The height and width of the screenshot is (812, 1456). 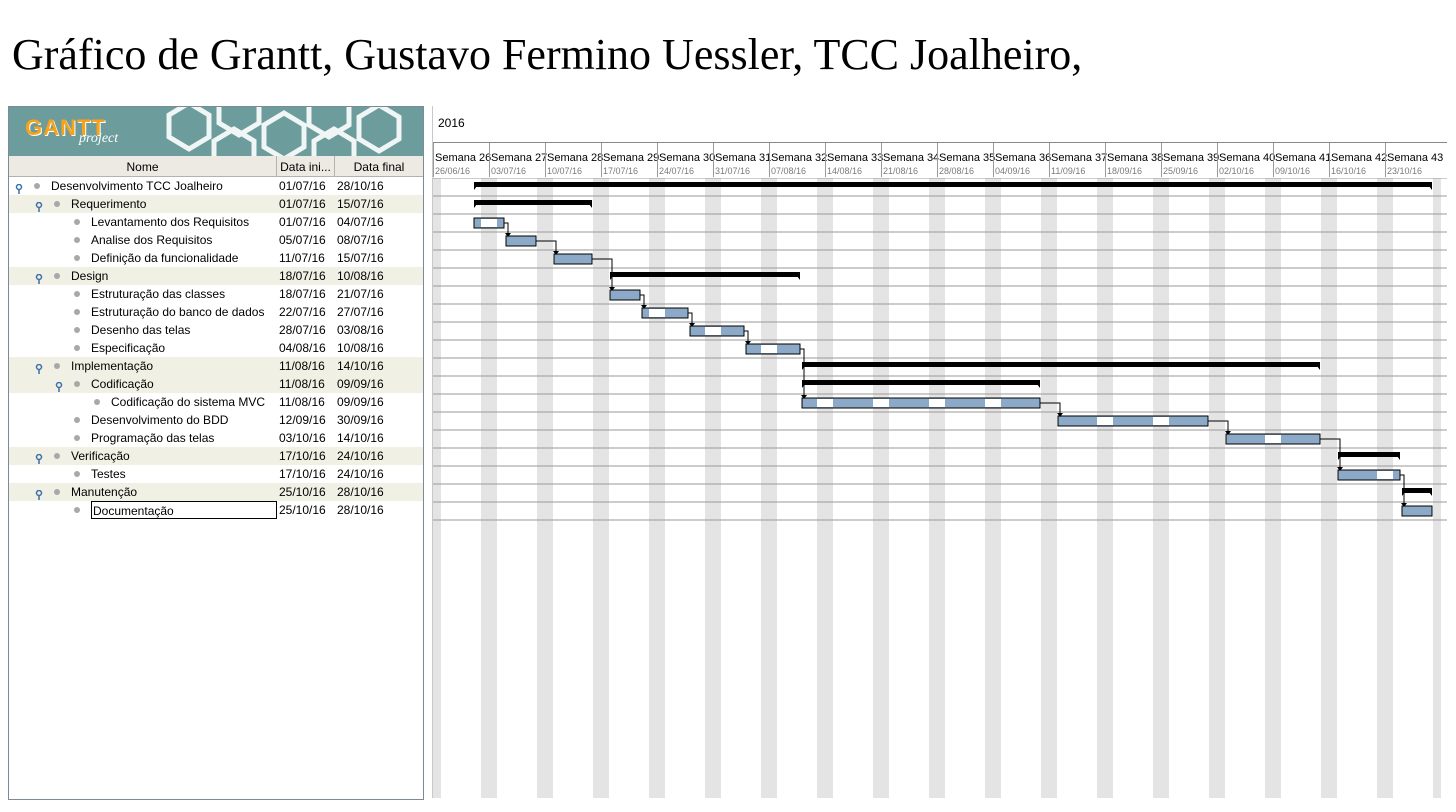 What do you see at coordinates (302, 438) in the screenshot?
I see `task-start-date: 03/10/16` at bounding box center [302, 438].